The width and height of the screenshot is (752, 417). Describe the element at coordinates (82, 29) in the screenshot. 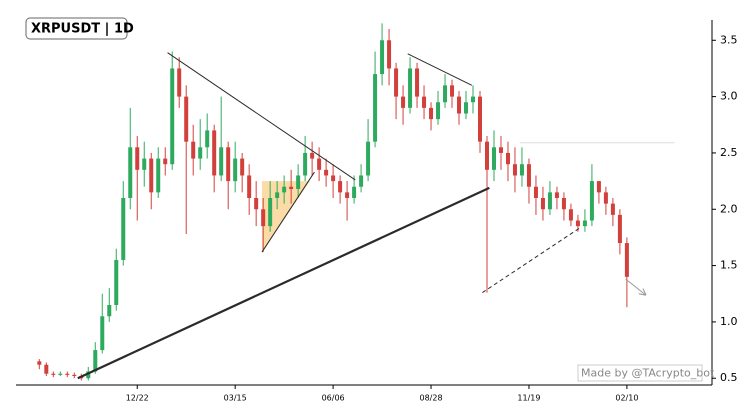

I see `chart-title: XRPUSDT | 1D` at that location.